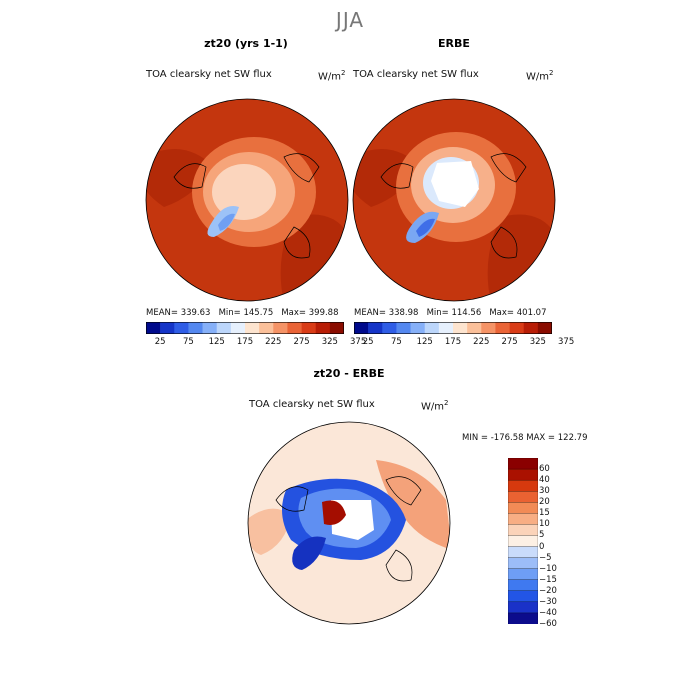  Describe the element at coordinates (464, 343) in the screenshot. I see `panel-2-colorbar-ticks: 25 75 125 175 225 275 325 375` at that location.